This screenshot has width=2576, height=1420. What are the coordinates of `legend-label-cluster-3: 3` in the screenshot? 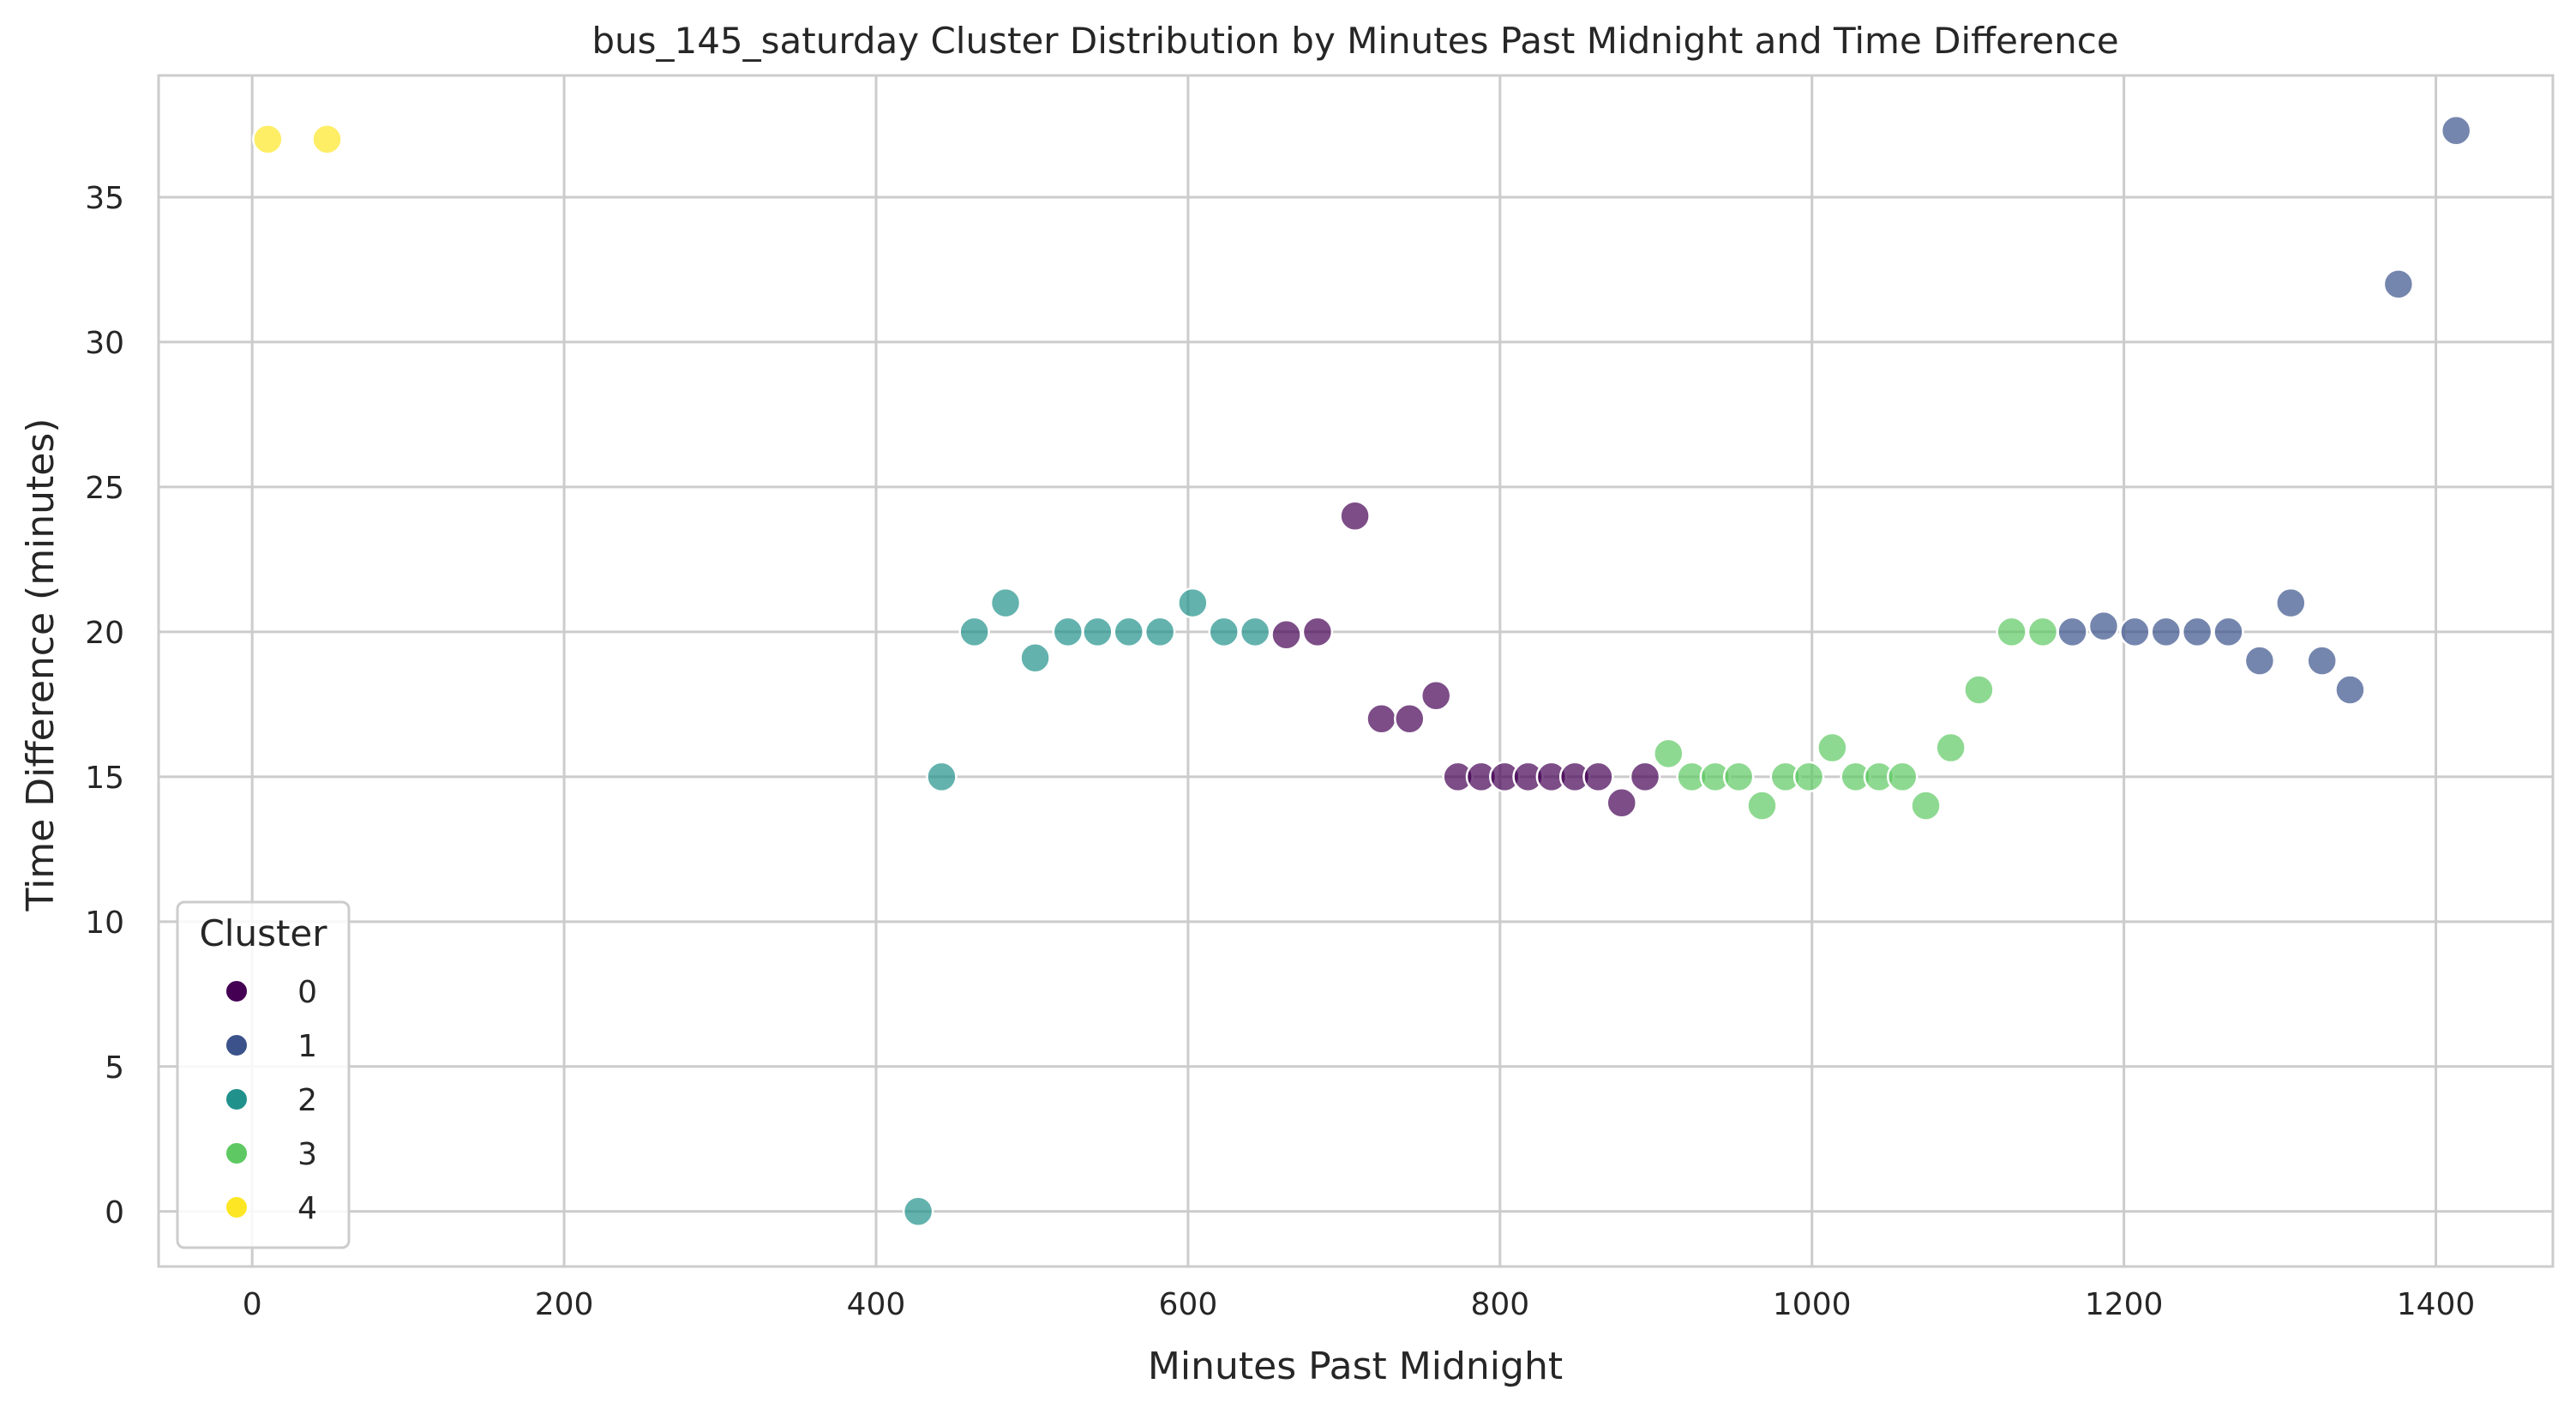 It's located at (307, 1155).